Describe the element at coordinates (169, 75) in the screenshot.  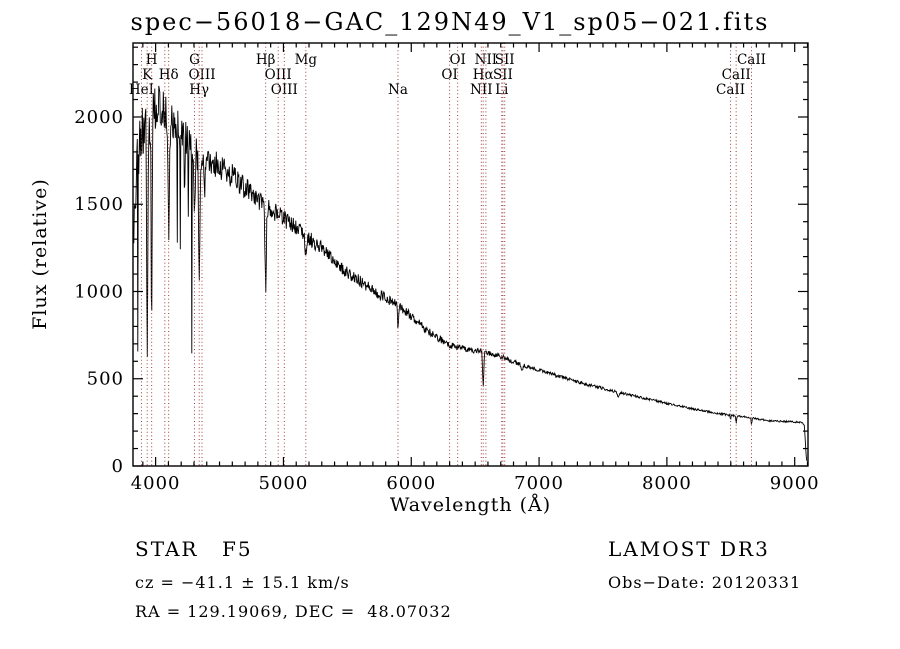
I see `line-marker-label: Hδ` at that location.